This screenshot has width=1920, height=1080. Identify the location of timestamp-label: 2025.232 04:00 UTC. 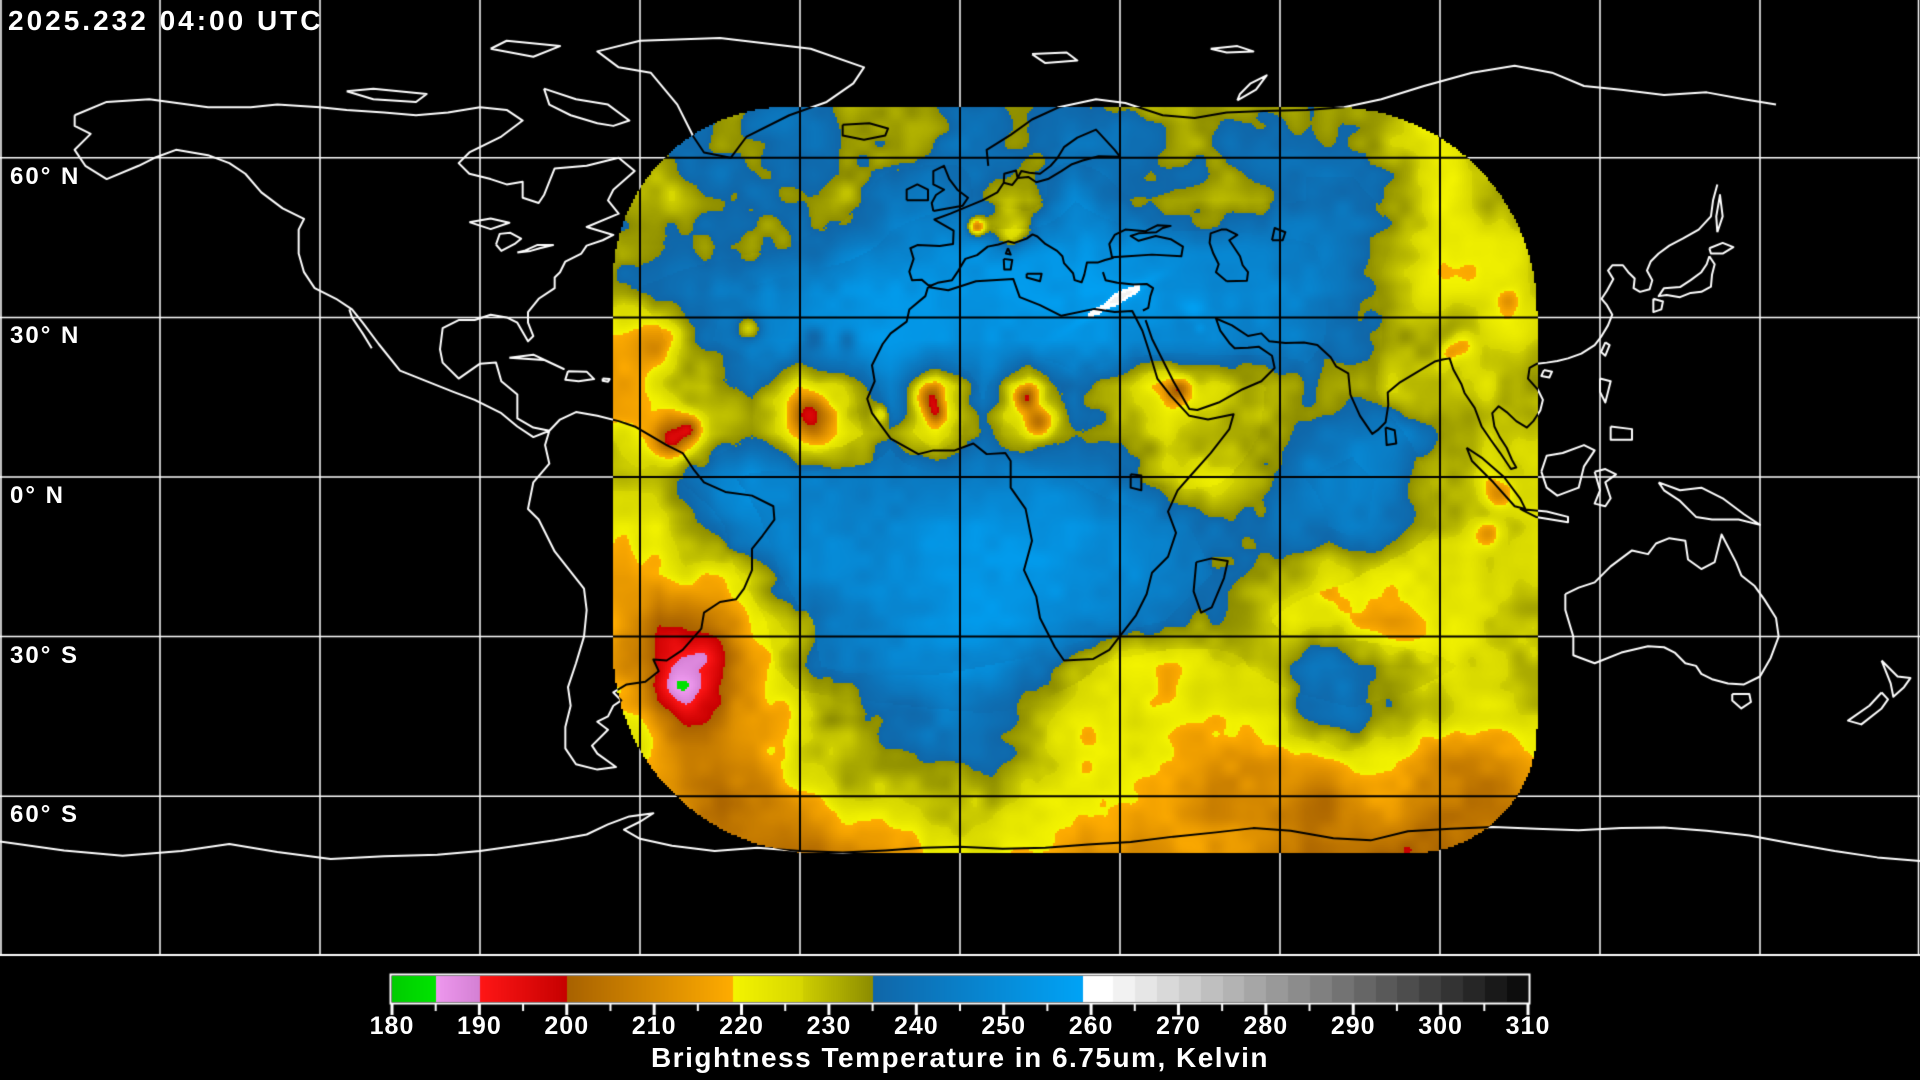
(166, 20).